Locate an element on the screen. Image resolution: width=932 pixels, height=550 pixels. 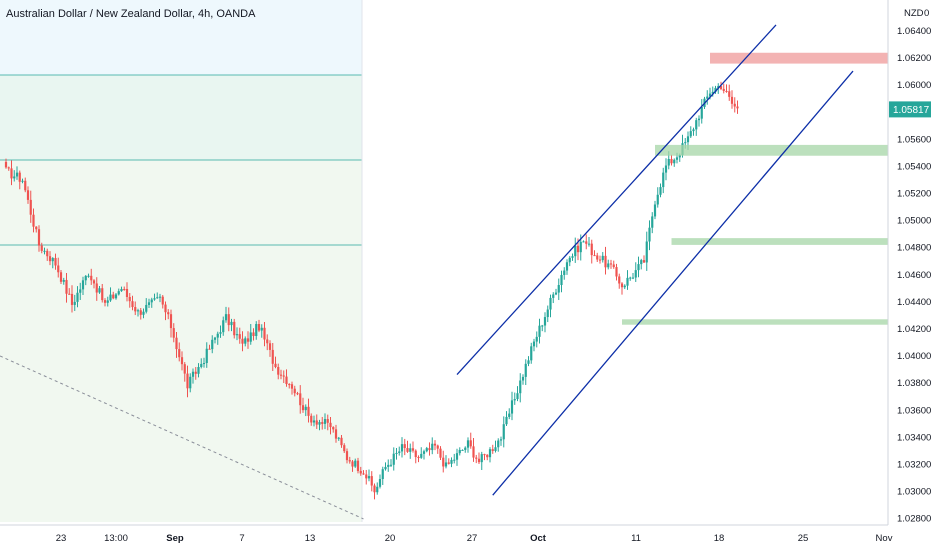
last-price-tag is located at coordinates (910, 109).